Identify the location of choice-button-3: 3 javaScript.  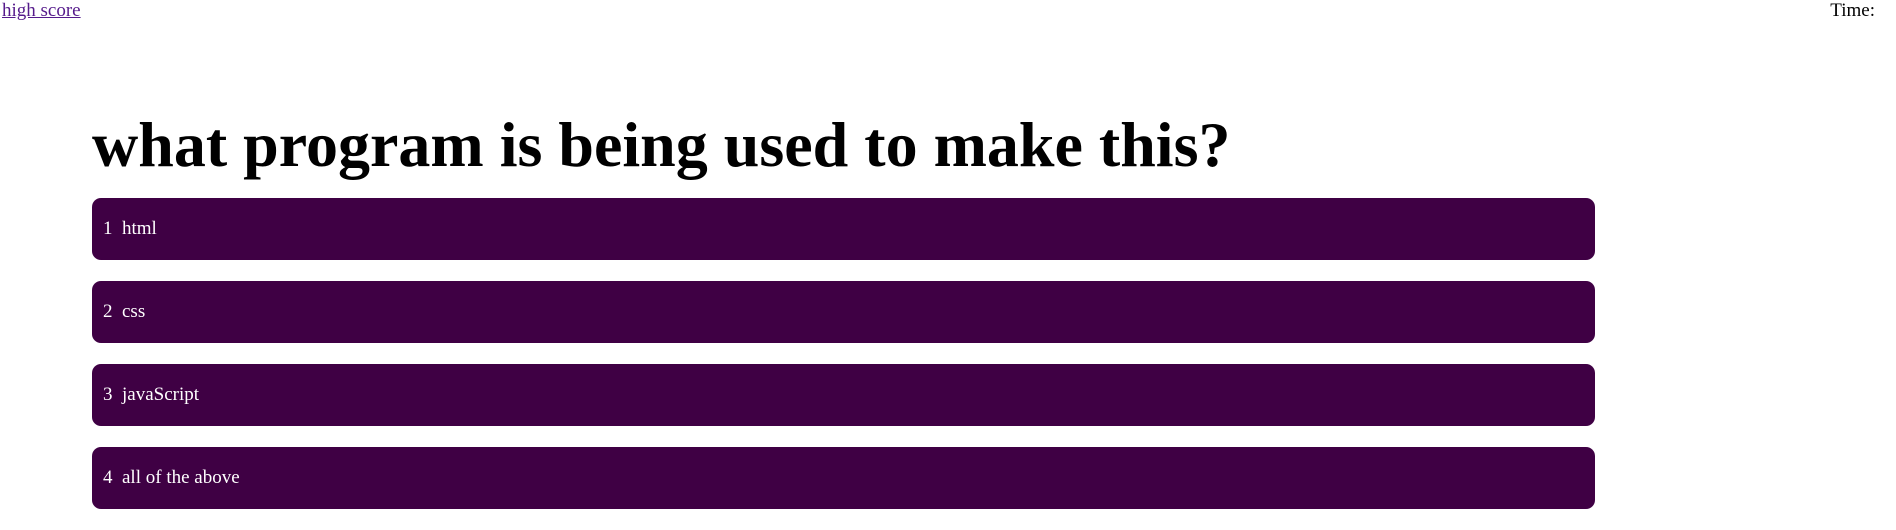
(843, 395).